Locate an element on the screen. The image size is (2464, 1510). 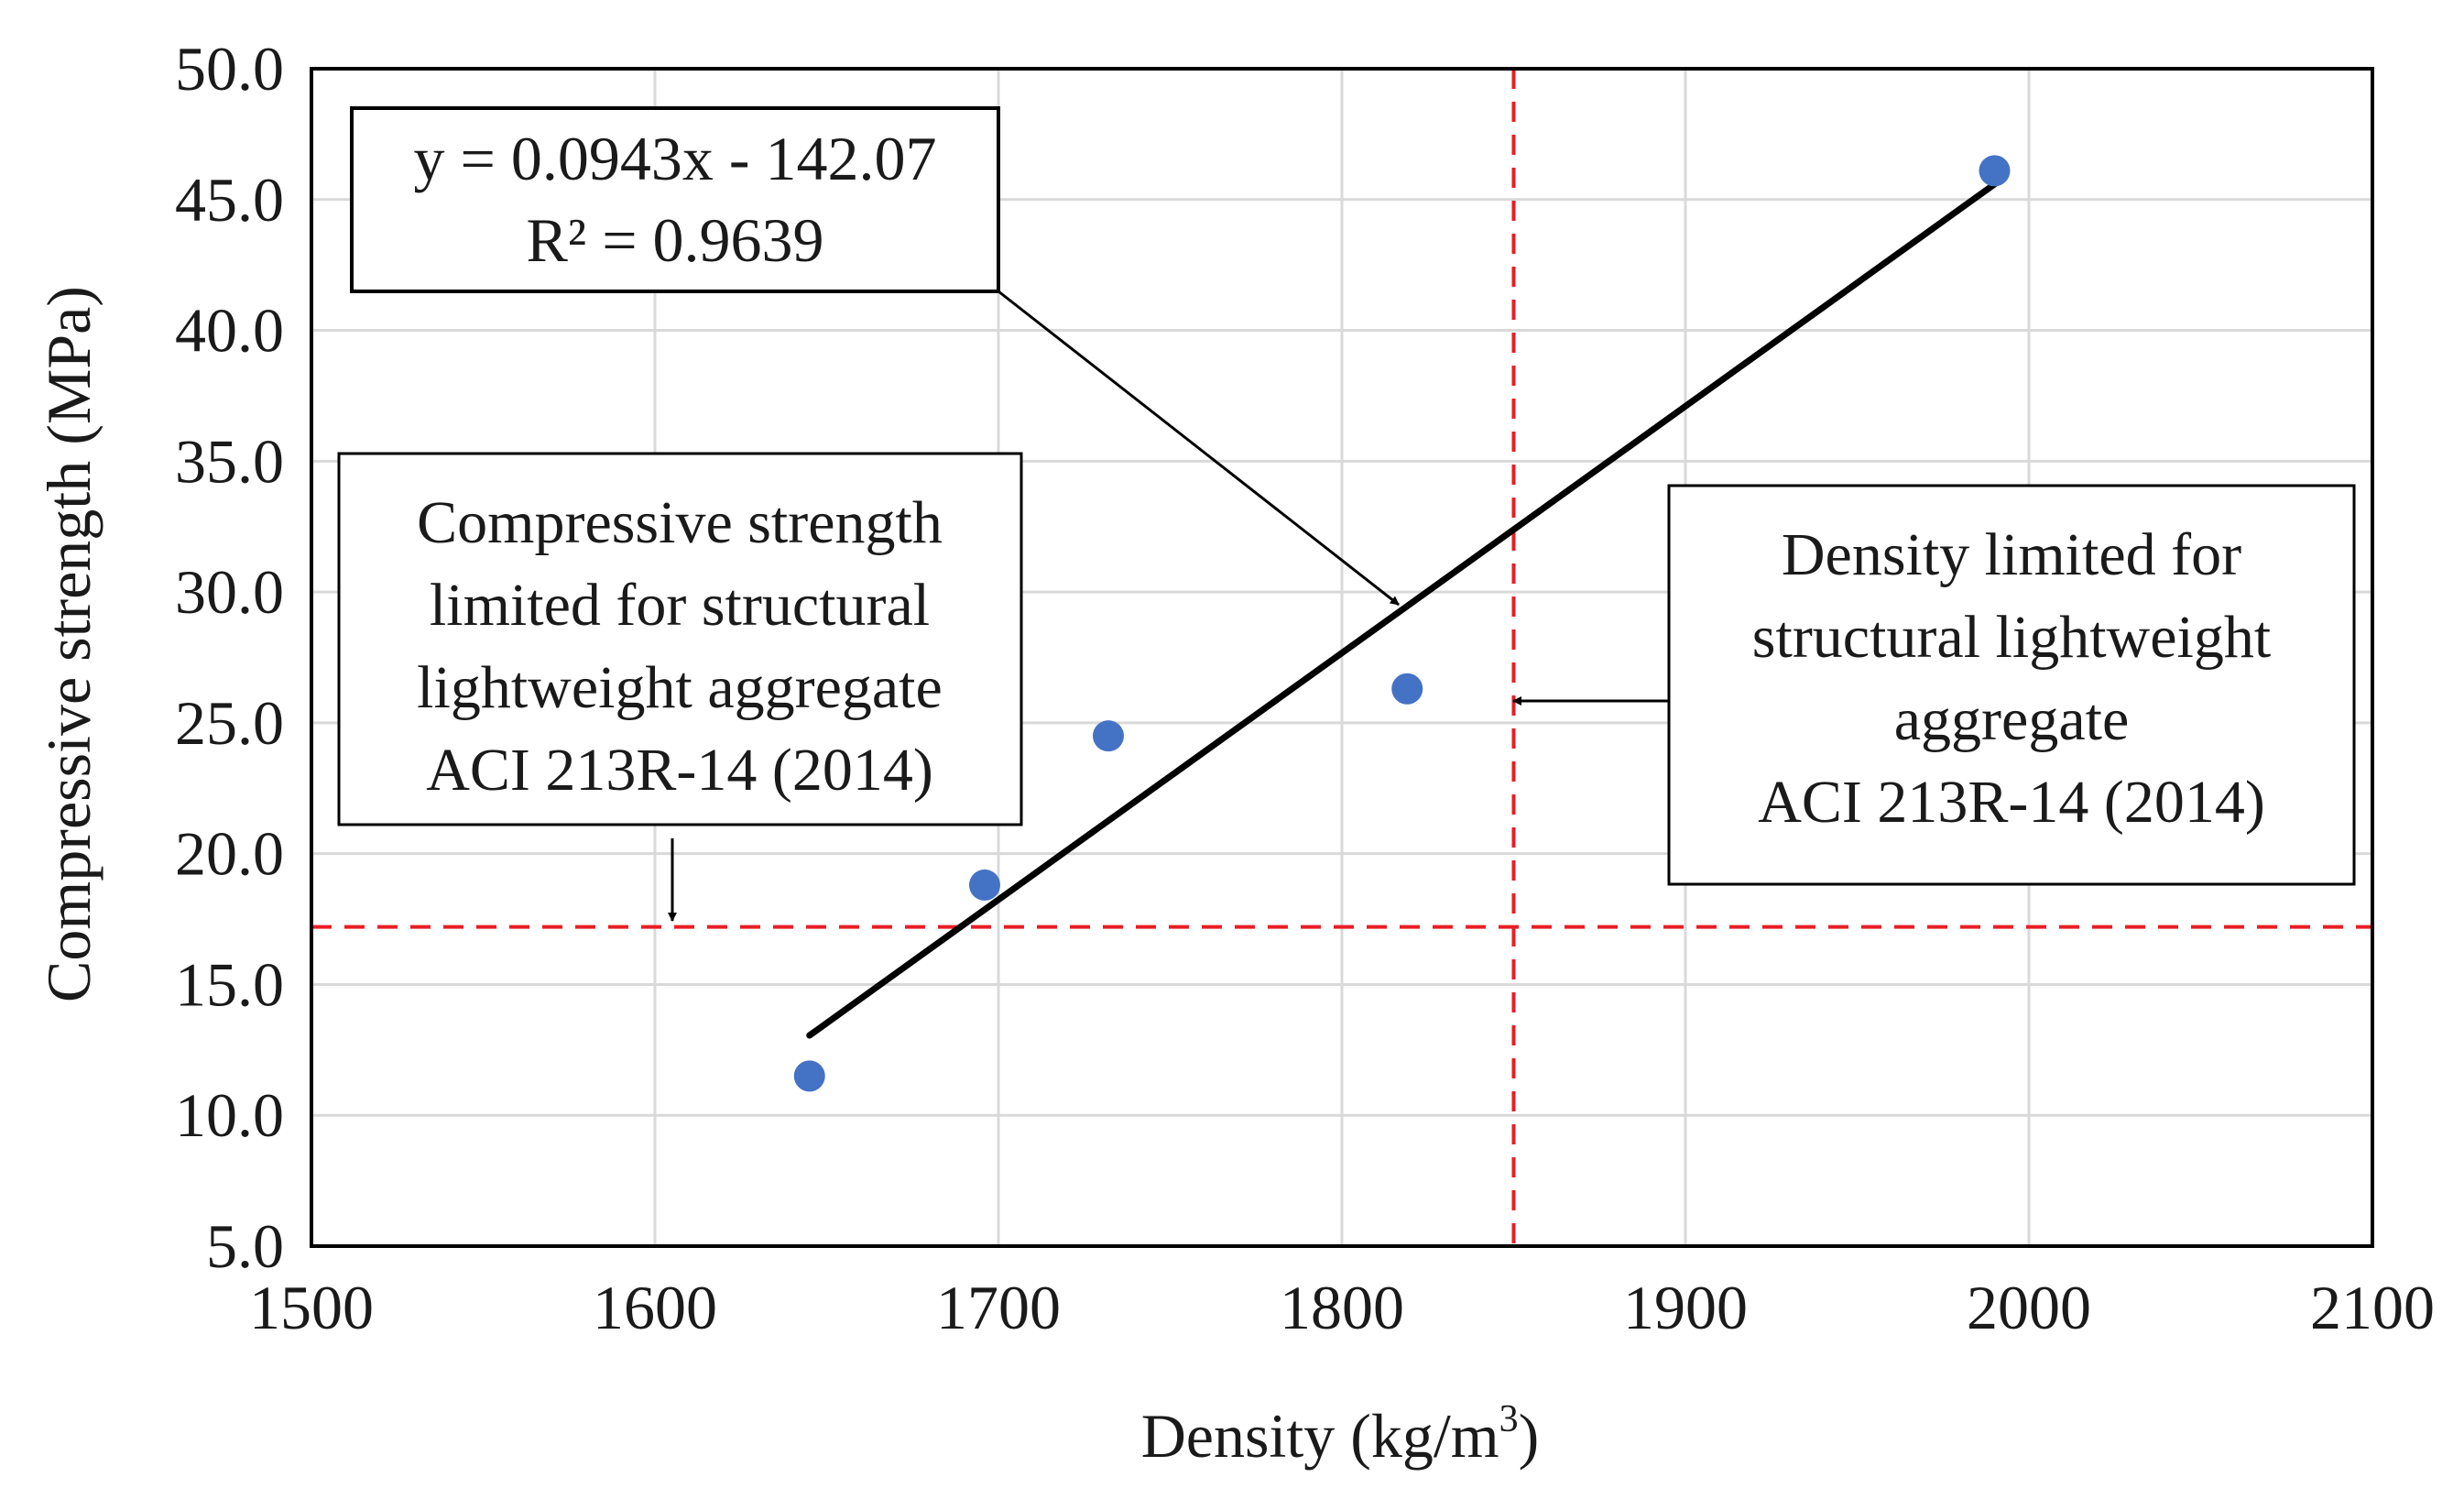
density-limit-text: Density limited for is located at coordinates (2012, 554).